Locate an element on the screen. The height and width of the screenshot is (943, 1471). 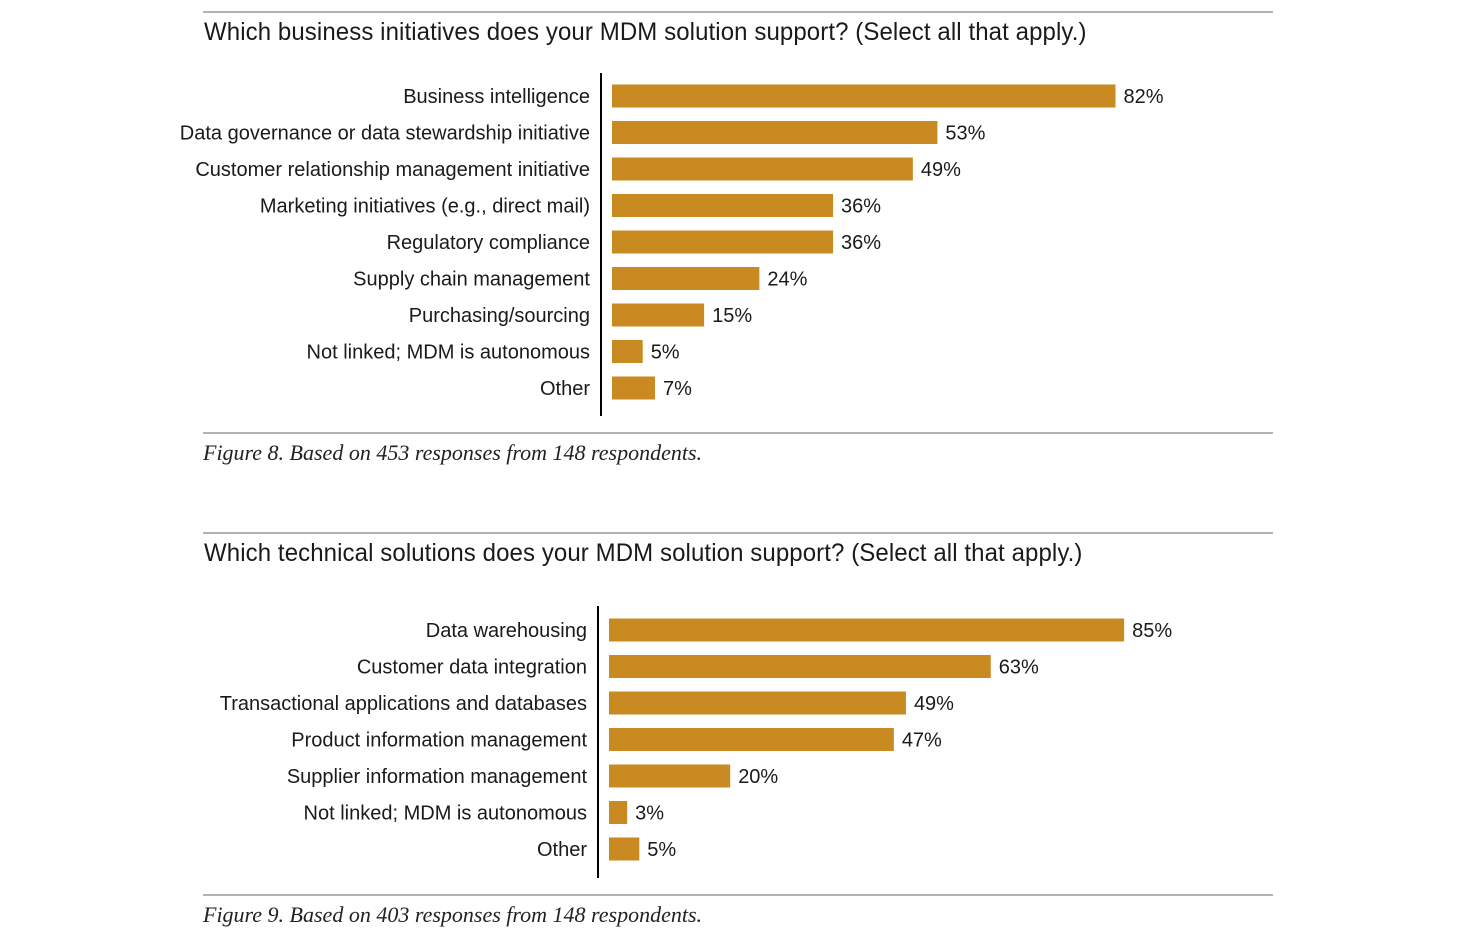
figure9-category-label: Transactional applications and databases is located at coordinates (403, 704).